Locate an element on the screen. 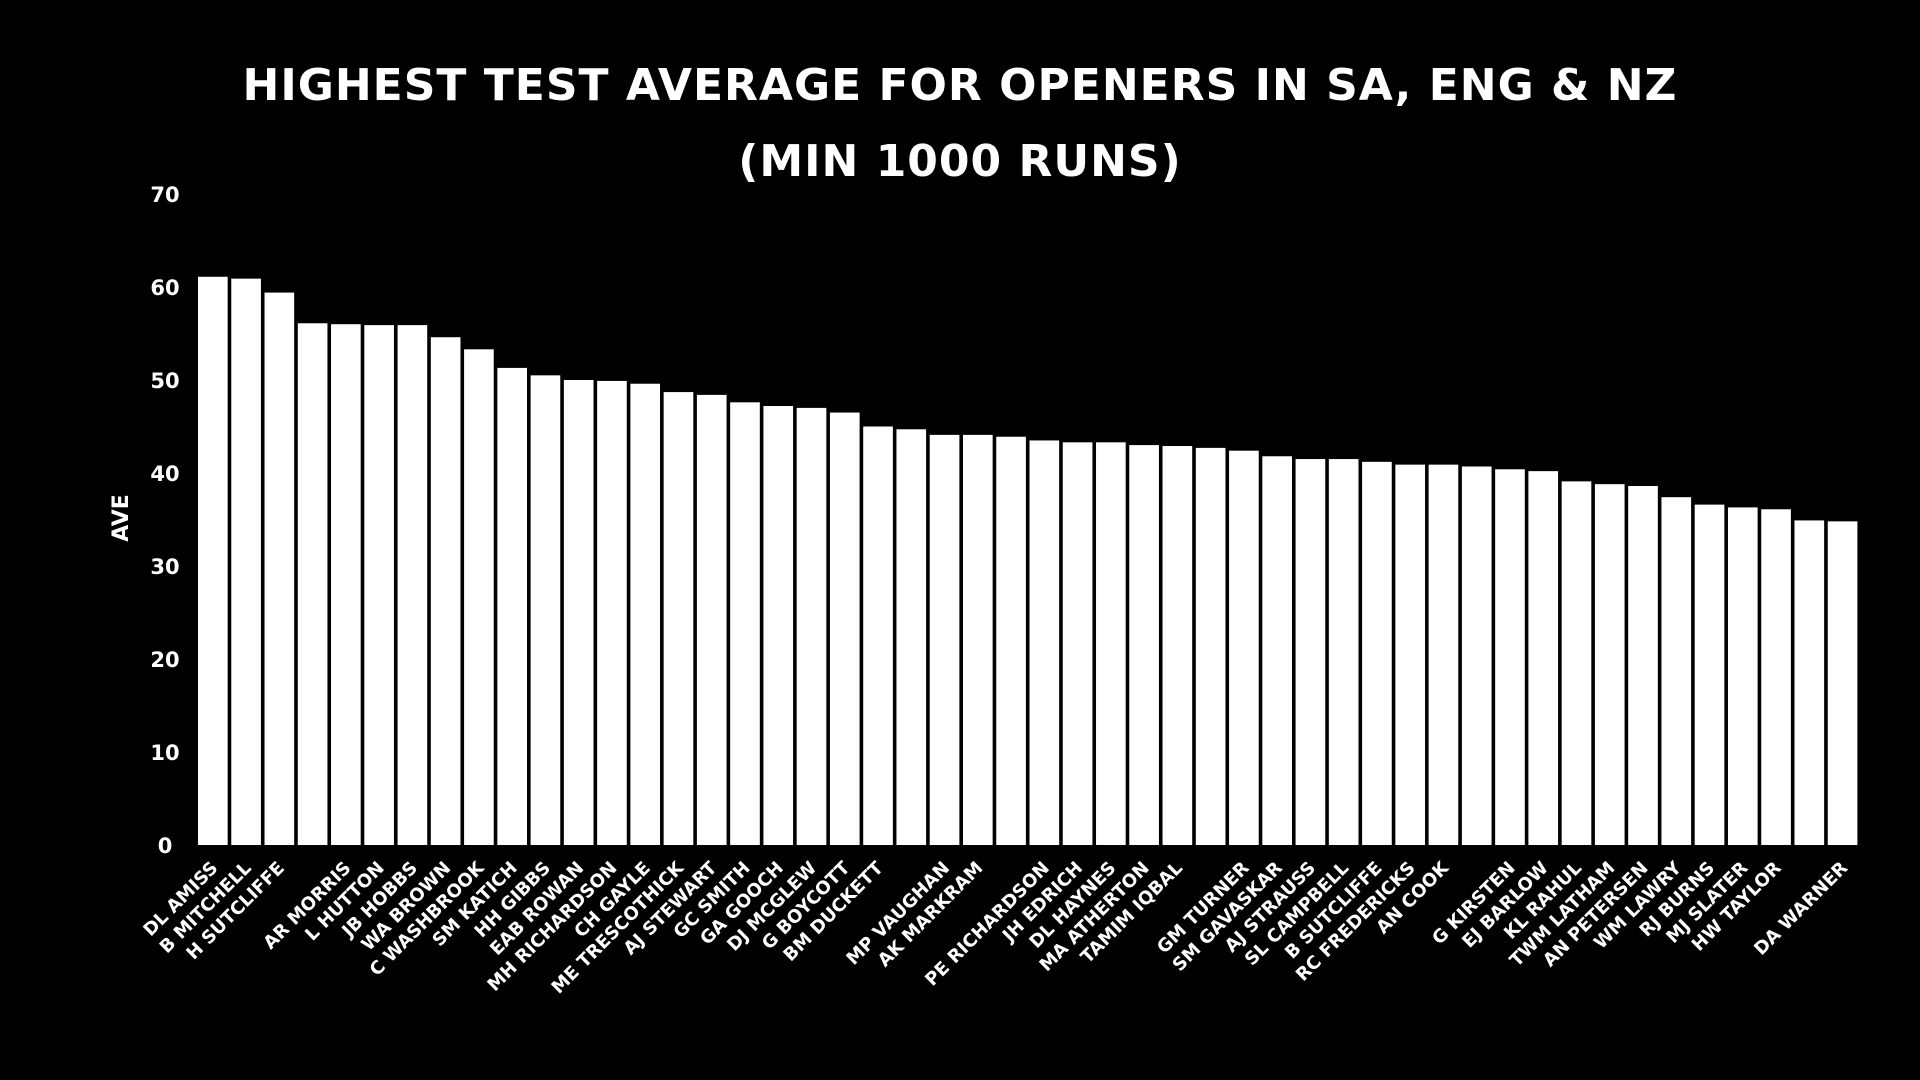  y-tick-label: 40 is located at coordinates (164, 474).